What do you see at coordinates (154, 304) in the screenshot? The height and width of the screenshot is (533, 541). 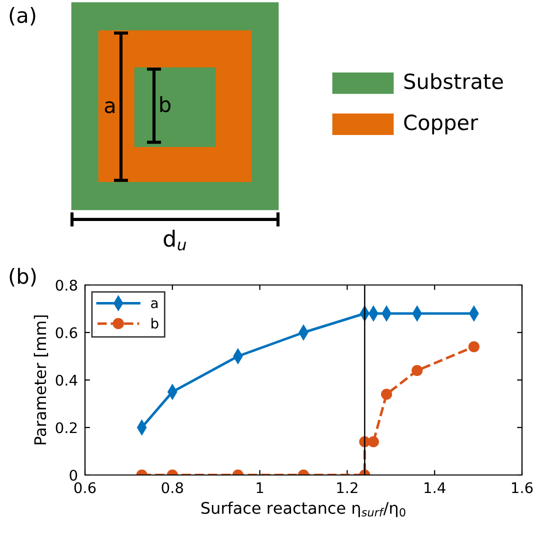 I see `legend-label: a` at bounding box center [154, 304].